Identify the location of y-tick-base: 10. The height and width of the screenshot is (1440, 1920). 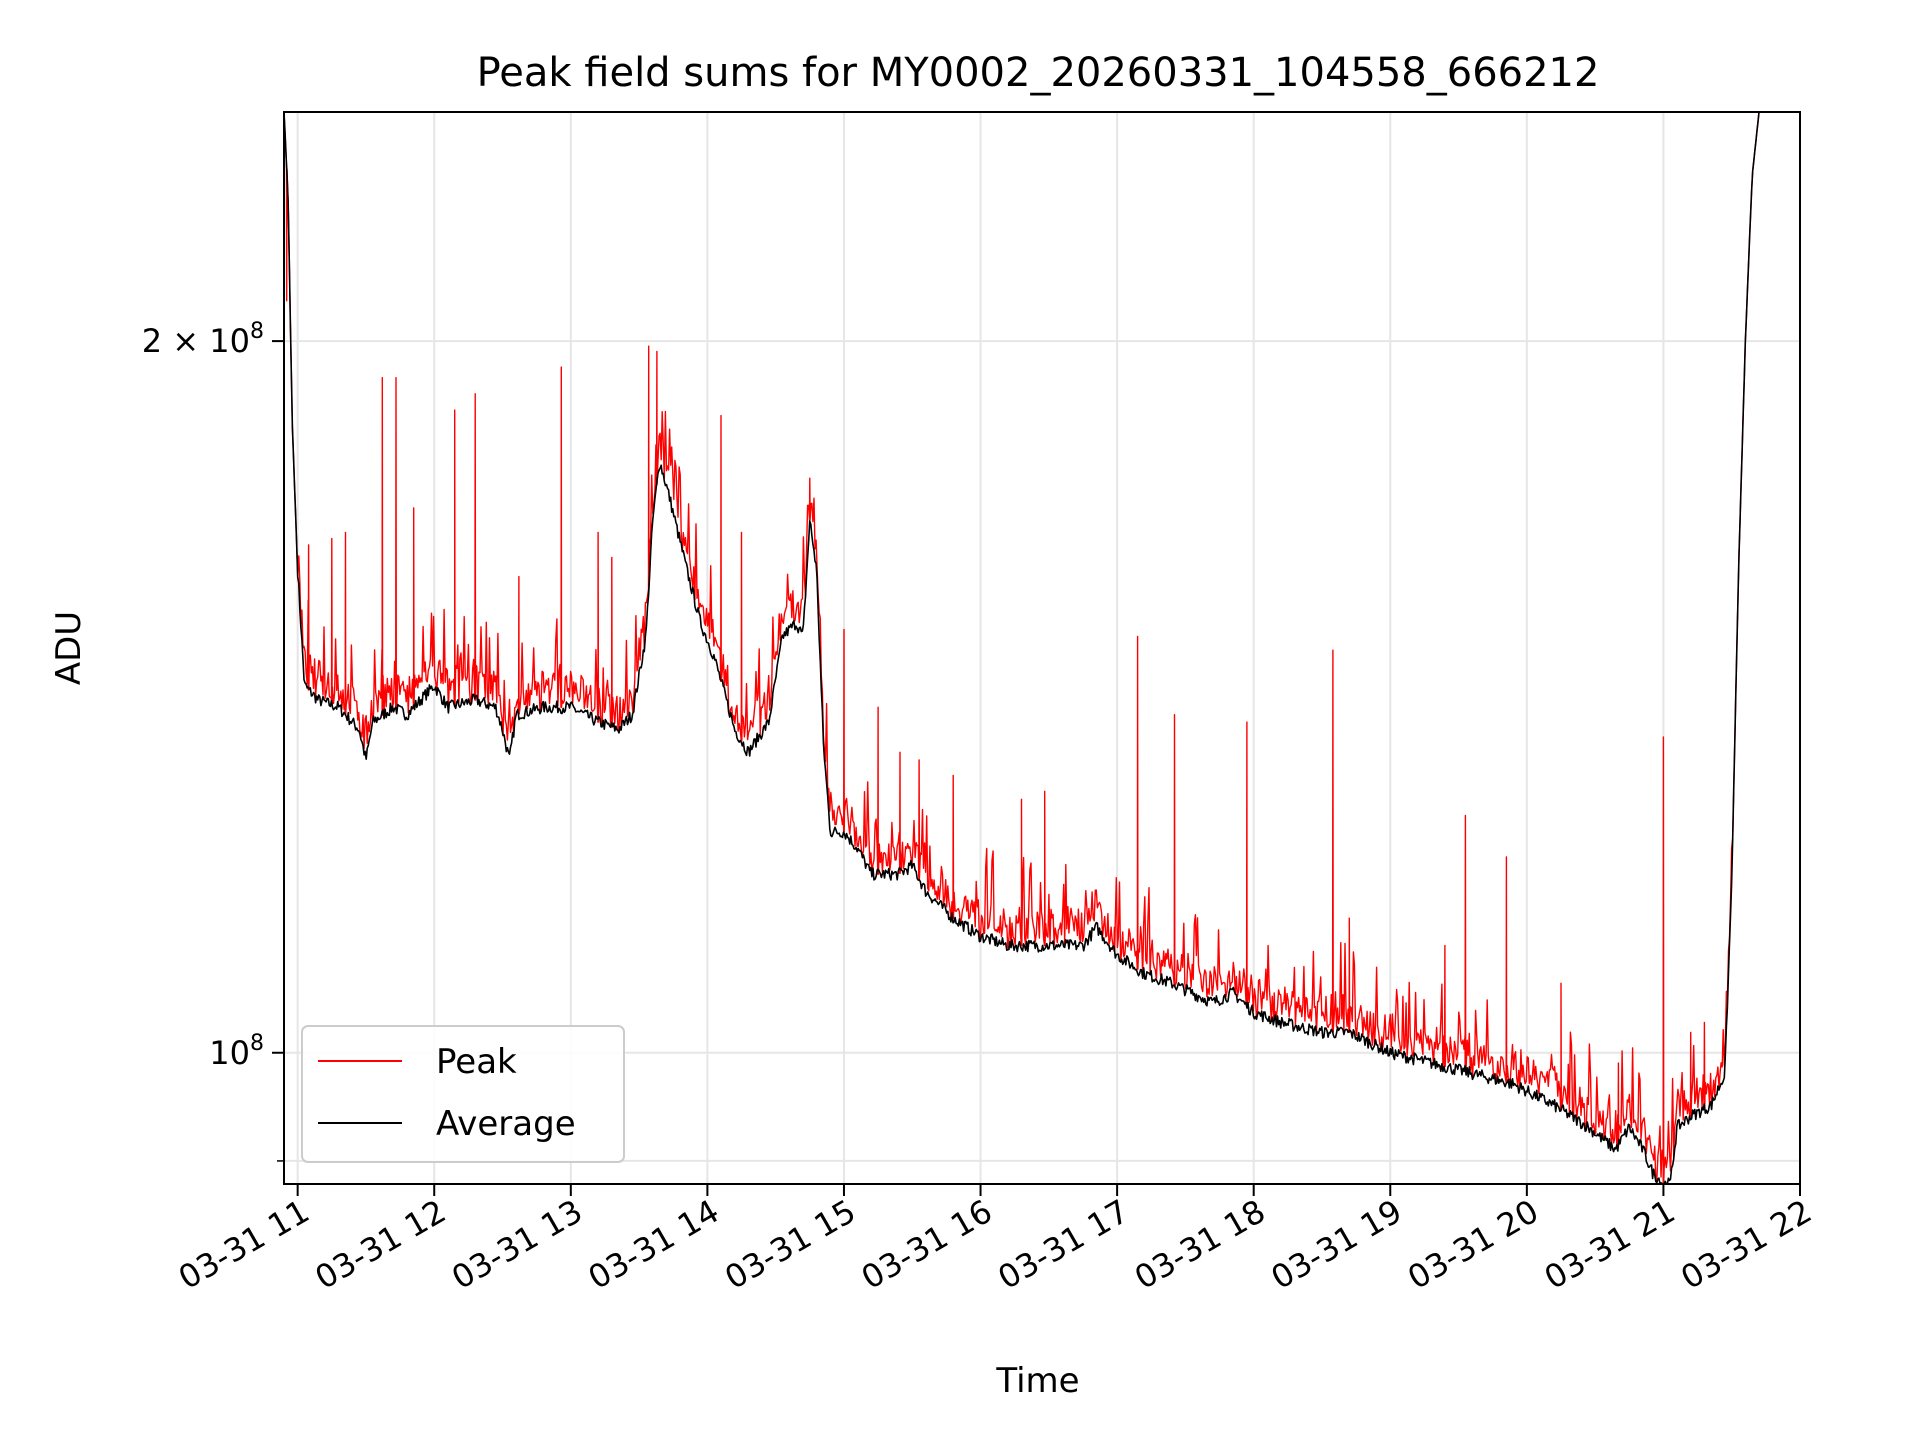
(229, 1053).